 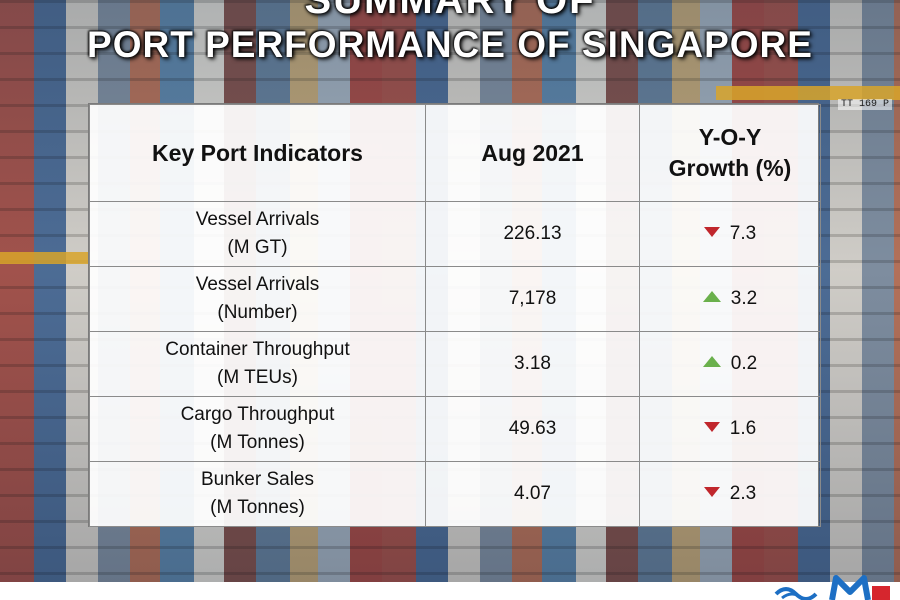 What do you see at coordinates (257, 312) in the screenshot?
I see `indicator-unit: (Number)` at bounding box center [257, 312].